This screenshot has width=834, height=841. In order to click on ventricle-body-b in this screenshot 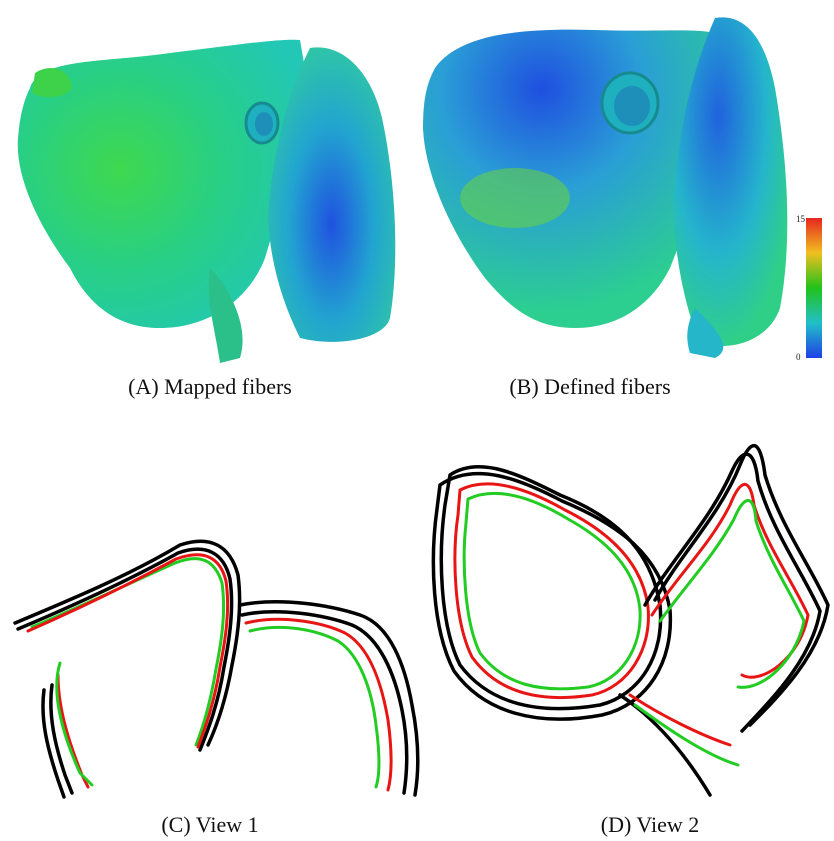, I will do `click(730, 182)`.